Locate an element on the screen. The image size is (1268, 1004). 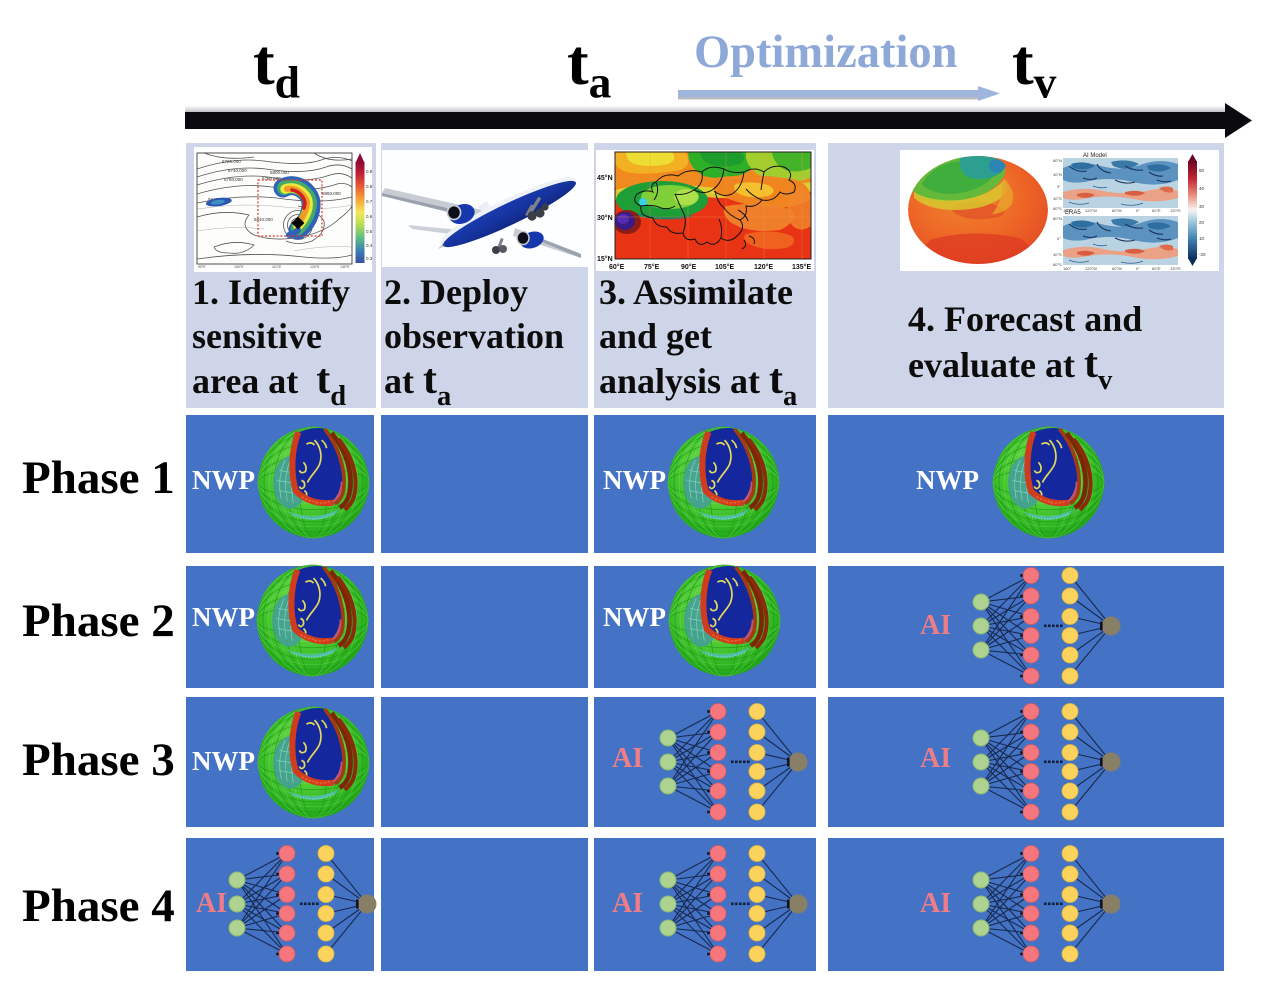
svg-text: -20 is located at coordinates (1202, 254).